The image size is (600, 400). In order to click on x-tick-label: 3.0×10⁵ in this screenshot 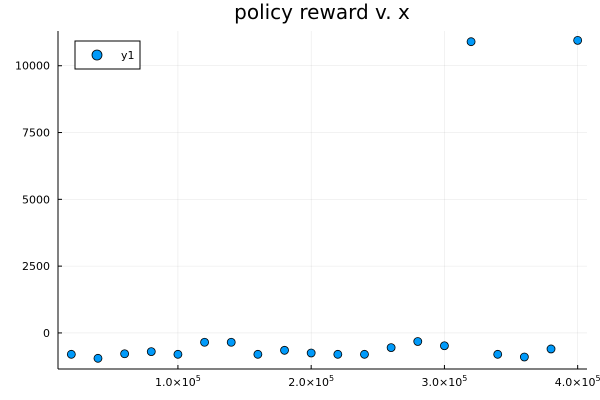, I will do `click(445, 381)`.